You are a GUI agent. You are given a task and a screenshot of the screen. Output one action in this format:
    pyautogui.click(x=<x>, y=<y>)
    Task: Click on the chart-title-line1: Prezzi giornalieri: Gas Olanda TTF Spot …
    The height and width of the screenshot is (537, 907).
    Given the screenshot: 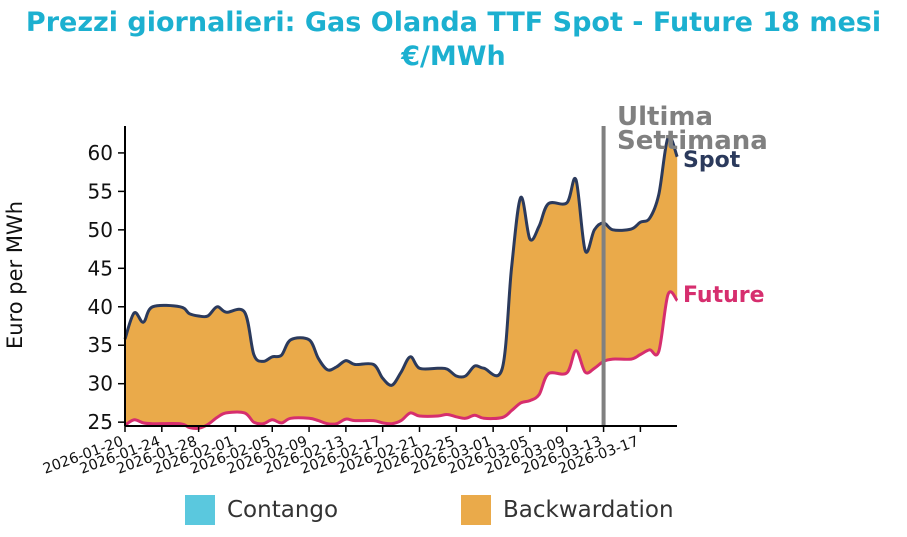 What is the action you would take?
    pyautogui.click(x=453, y=22)
    